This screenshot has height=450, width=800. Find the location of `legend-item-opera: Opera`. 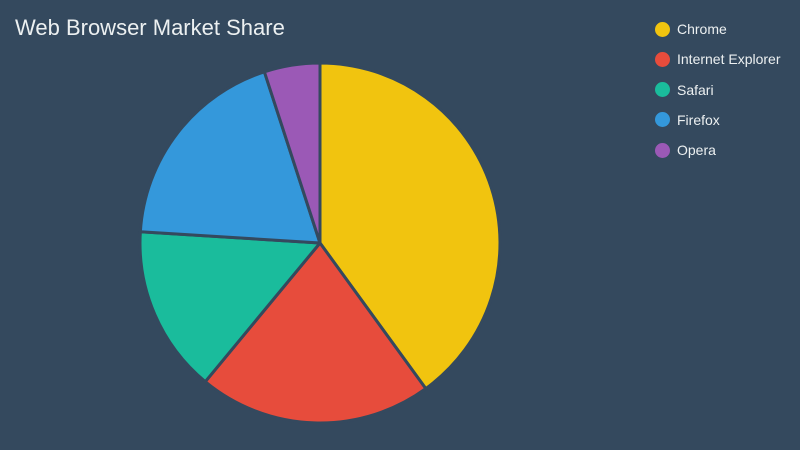

legend-item-opera: Opera is located at coordinates (718, 150).